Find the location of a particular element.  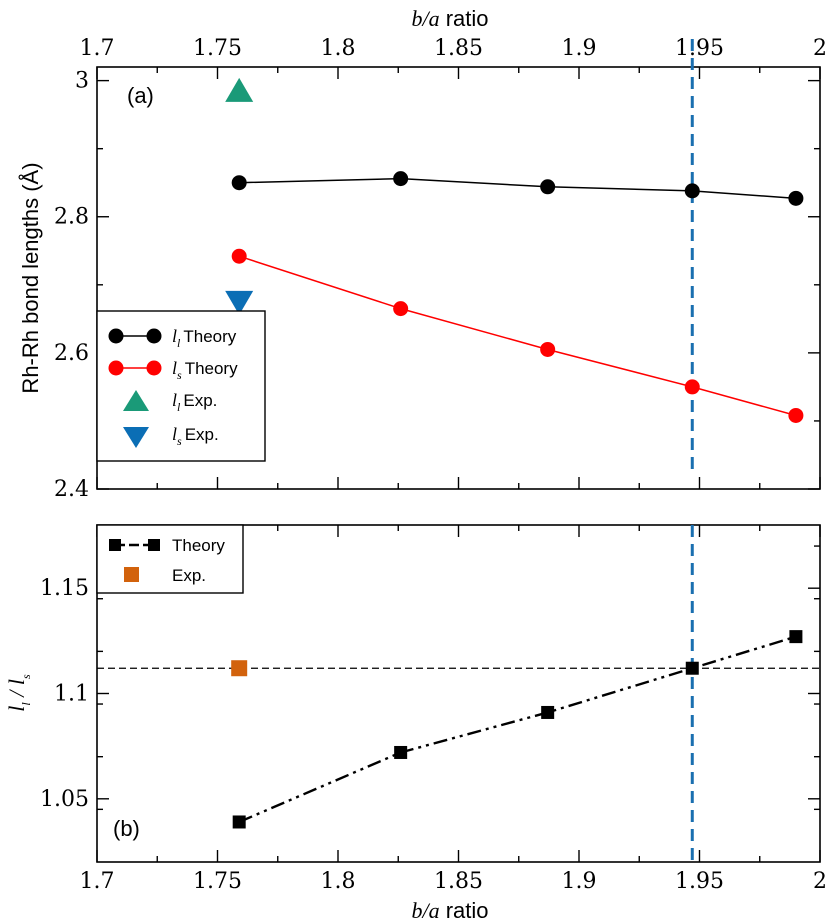

panel-b-xlabel: b/a ratio is located at coordinates (449, 910).